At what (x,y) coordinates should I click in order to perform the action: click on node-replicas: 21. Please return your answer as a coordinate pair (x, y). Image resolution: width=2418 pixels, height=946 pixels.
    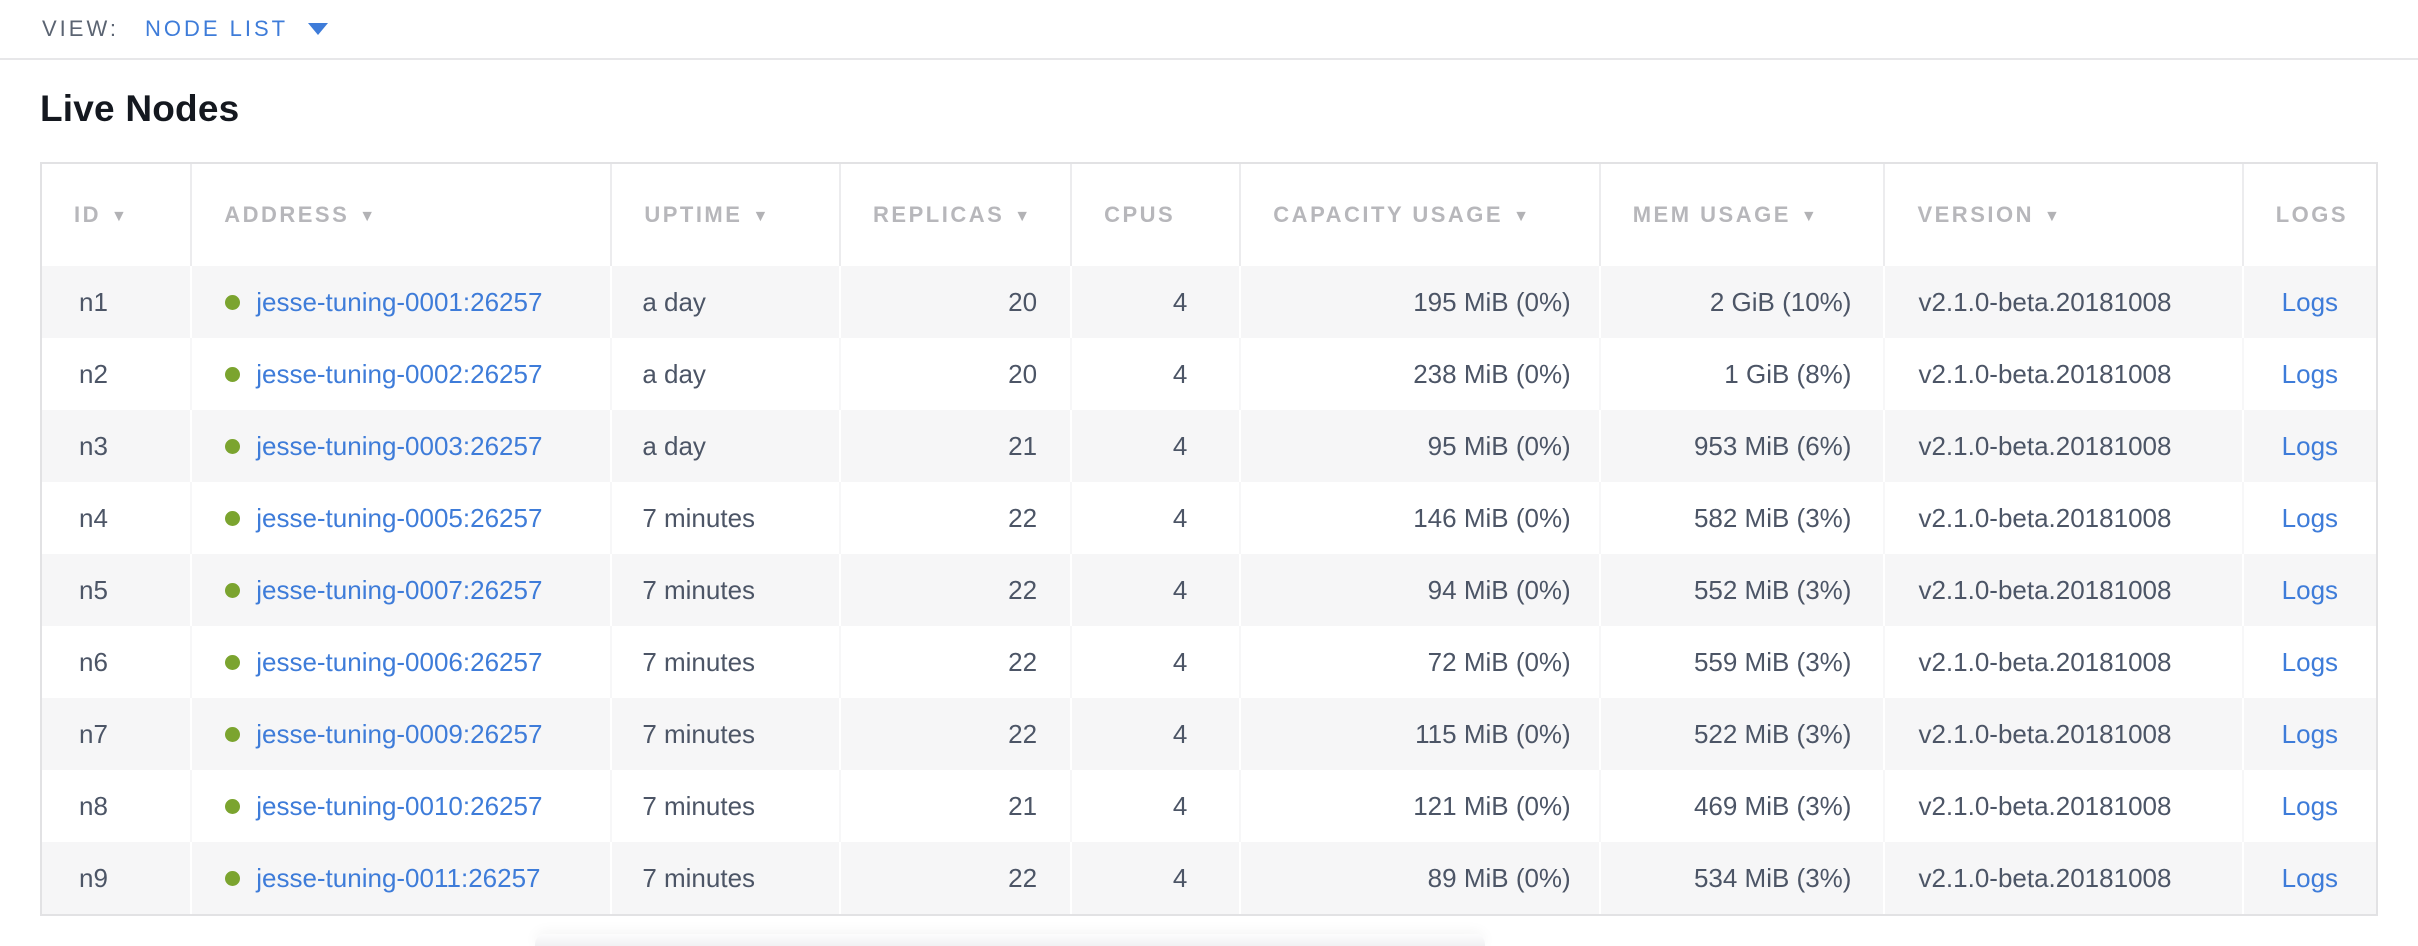
    Looking at the image, I should click on (1023, 445).